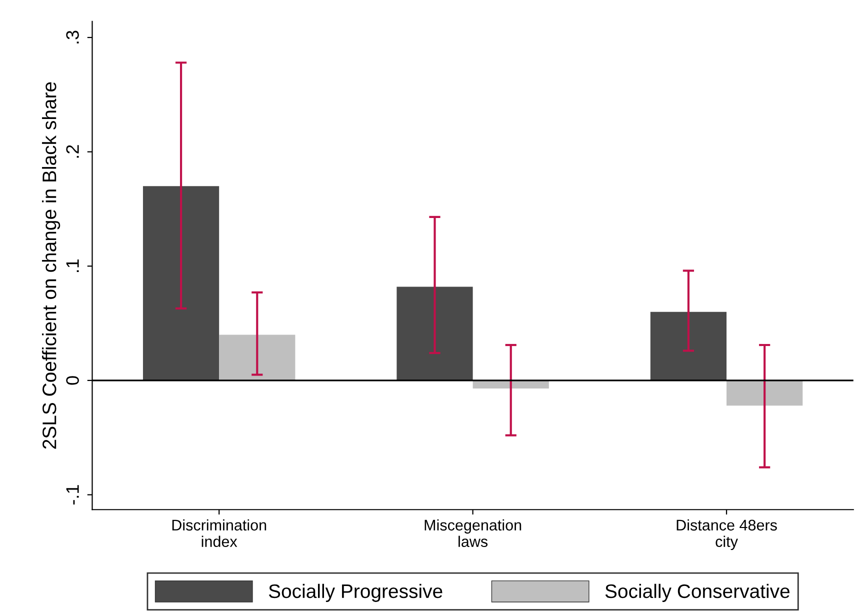 The height and width of the screenshot is (614, 862). I want to click on x-tick-label: Distance 48ers city, so click(726, 534).